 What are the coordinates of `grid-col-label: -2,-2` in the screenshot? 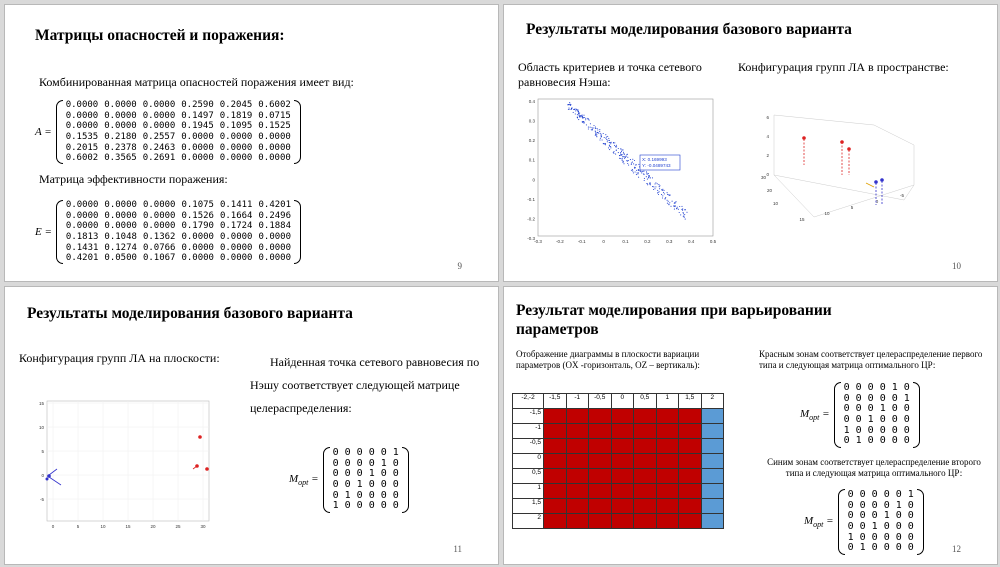 It's located at (528, 401).